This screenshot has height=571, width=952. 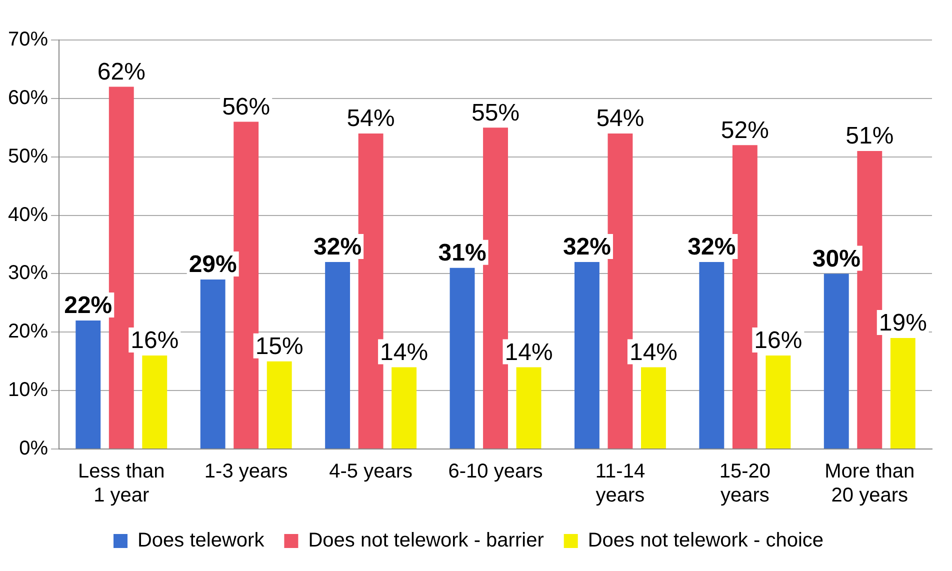 I want to click on data-label: 52%, so click(x=744, y=130).